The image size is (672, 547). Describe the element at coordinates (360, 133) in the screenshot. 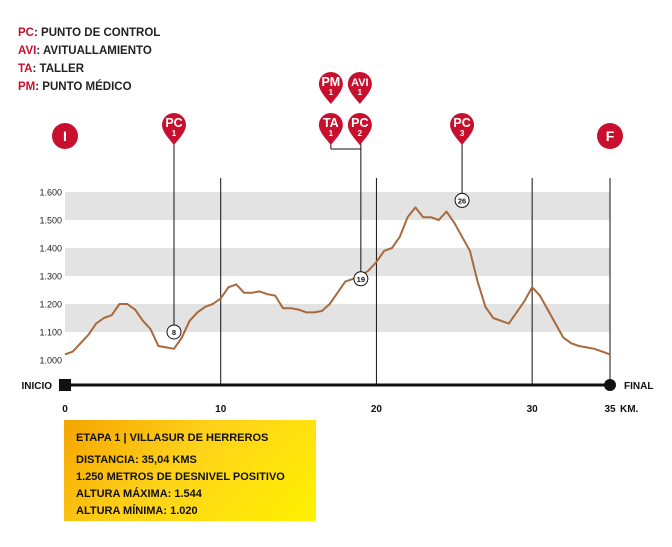

I see `pin-number-label: 2` at that location.